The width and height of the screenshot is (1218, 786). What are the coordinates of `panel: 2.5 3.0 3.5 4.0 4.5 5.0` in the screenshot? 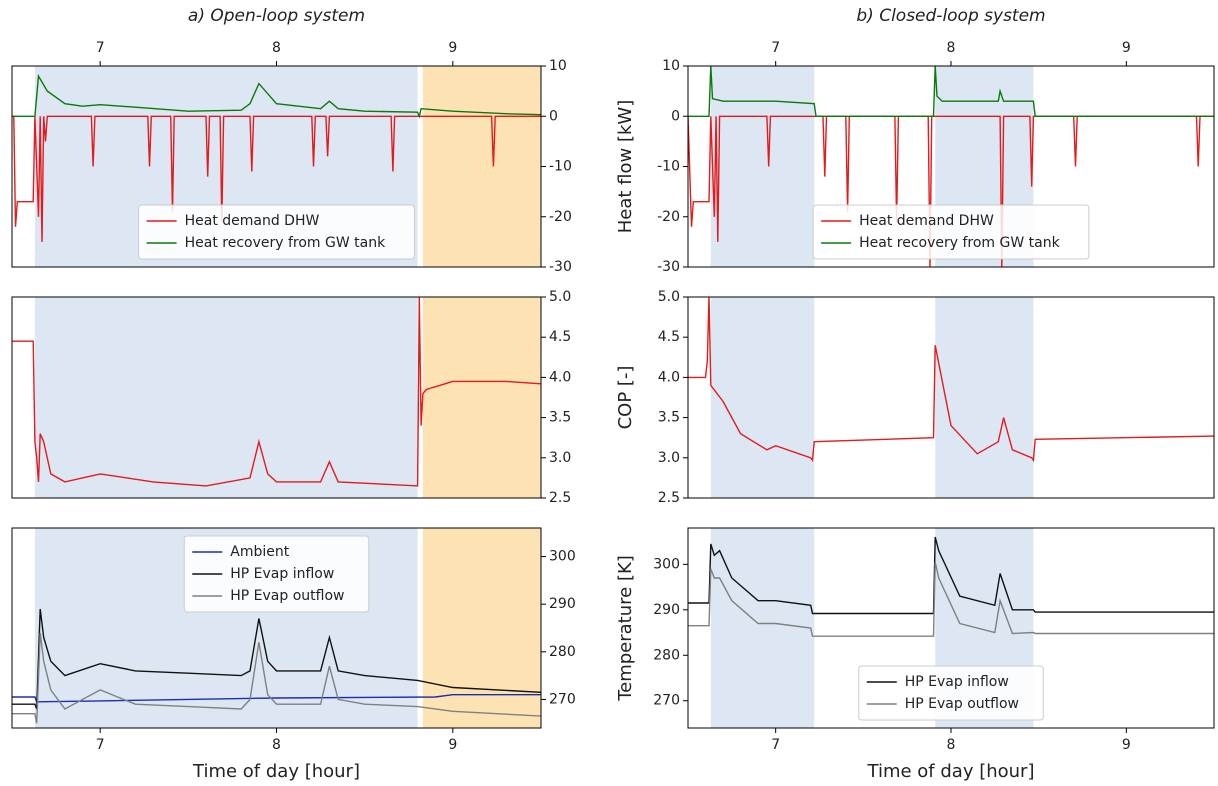 It's located at (291, 397).